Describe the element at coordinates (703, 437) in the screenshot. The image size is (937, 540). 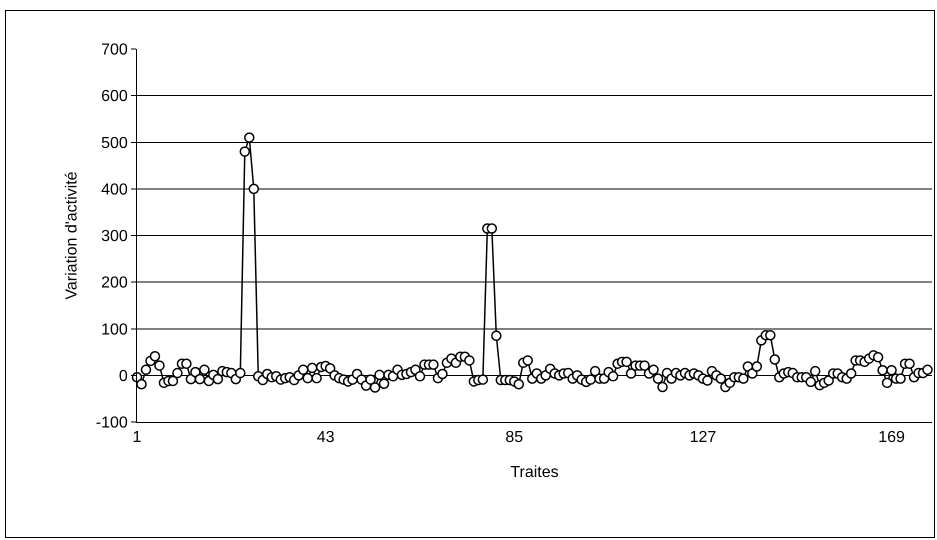
I see `x-tick-label: 127` at that location.